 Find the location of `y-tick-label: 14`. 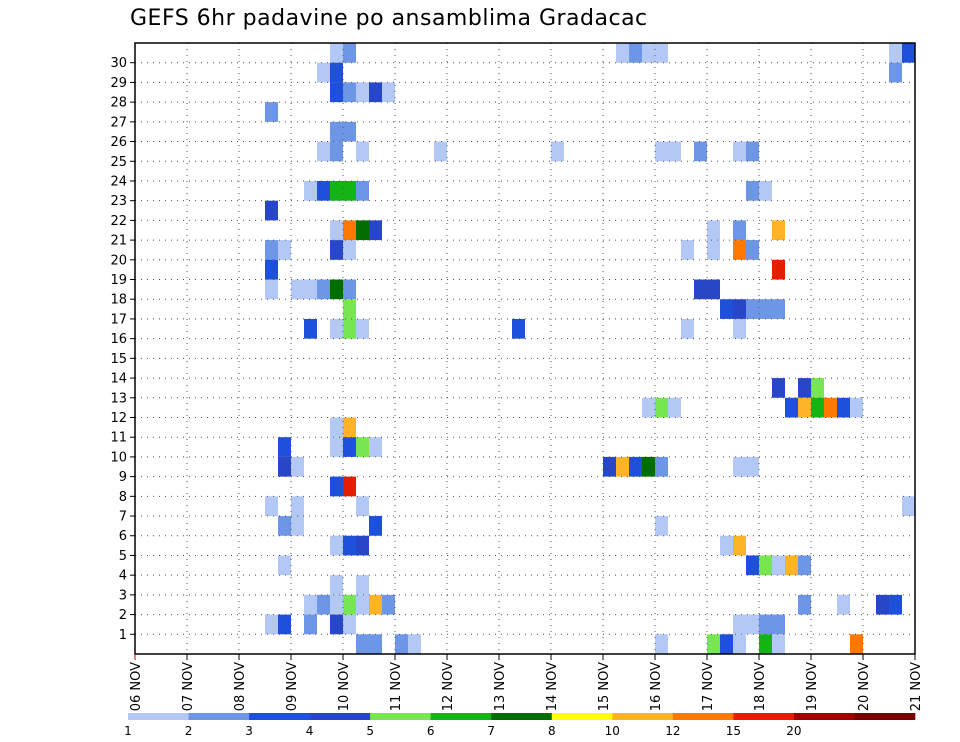

y-tick-label: 14 is located at coordinates (118, 379).